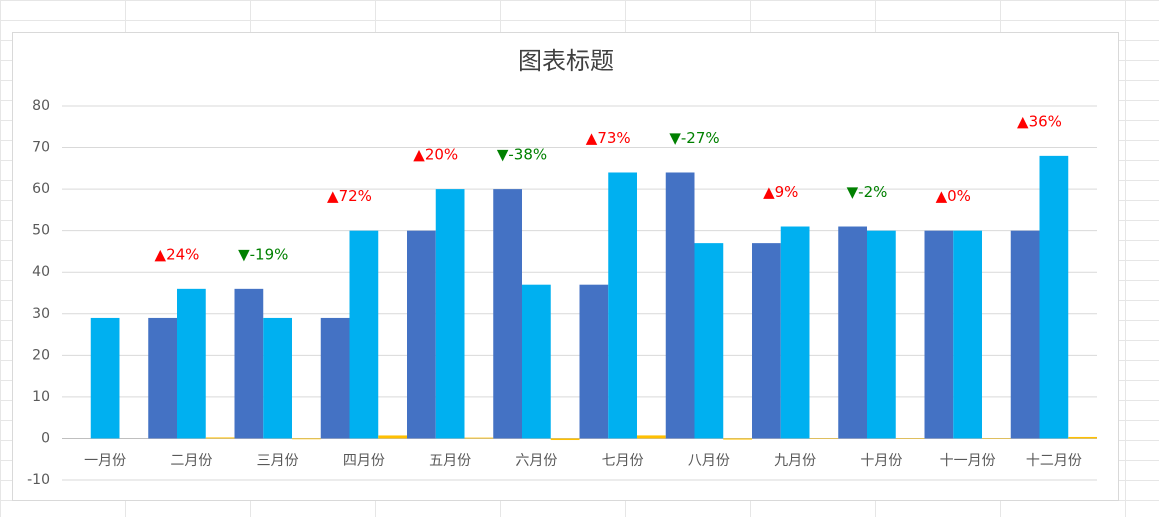 The width and height of the screenshot is (1159, 517). What do you see at coordinates (536, 461) in the screenshot?
I see `x-tick-label: 六月份` at bounding box center [536, 461].